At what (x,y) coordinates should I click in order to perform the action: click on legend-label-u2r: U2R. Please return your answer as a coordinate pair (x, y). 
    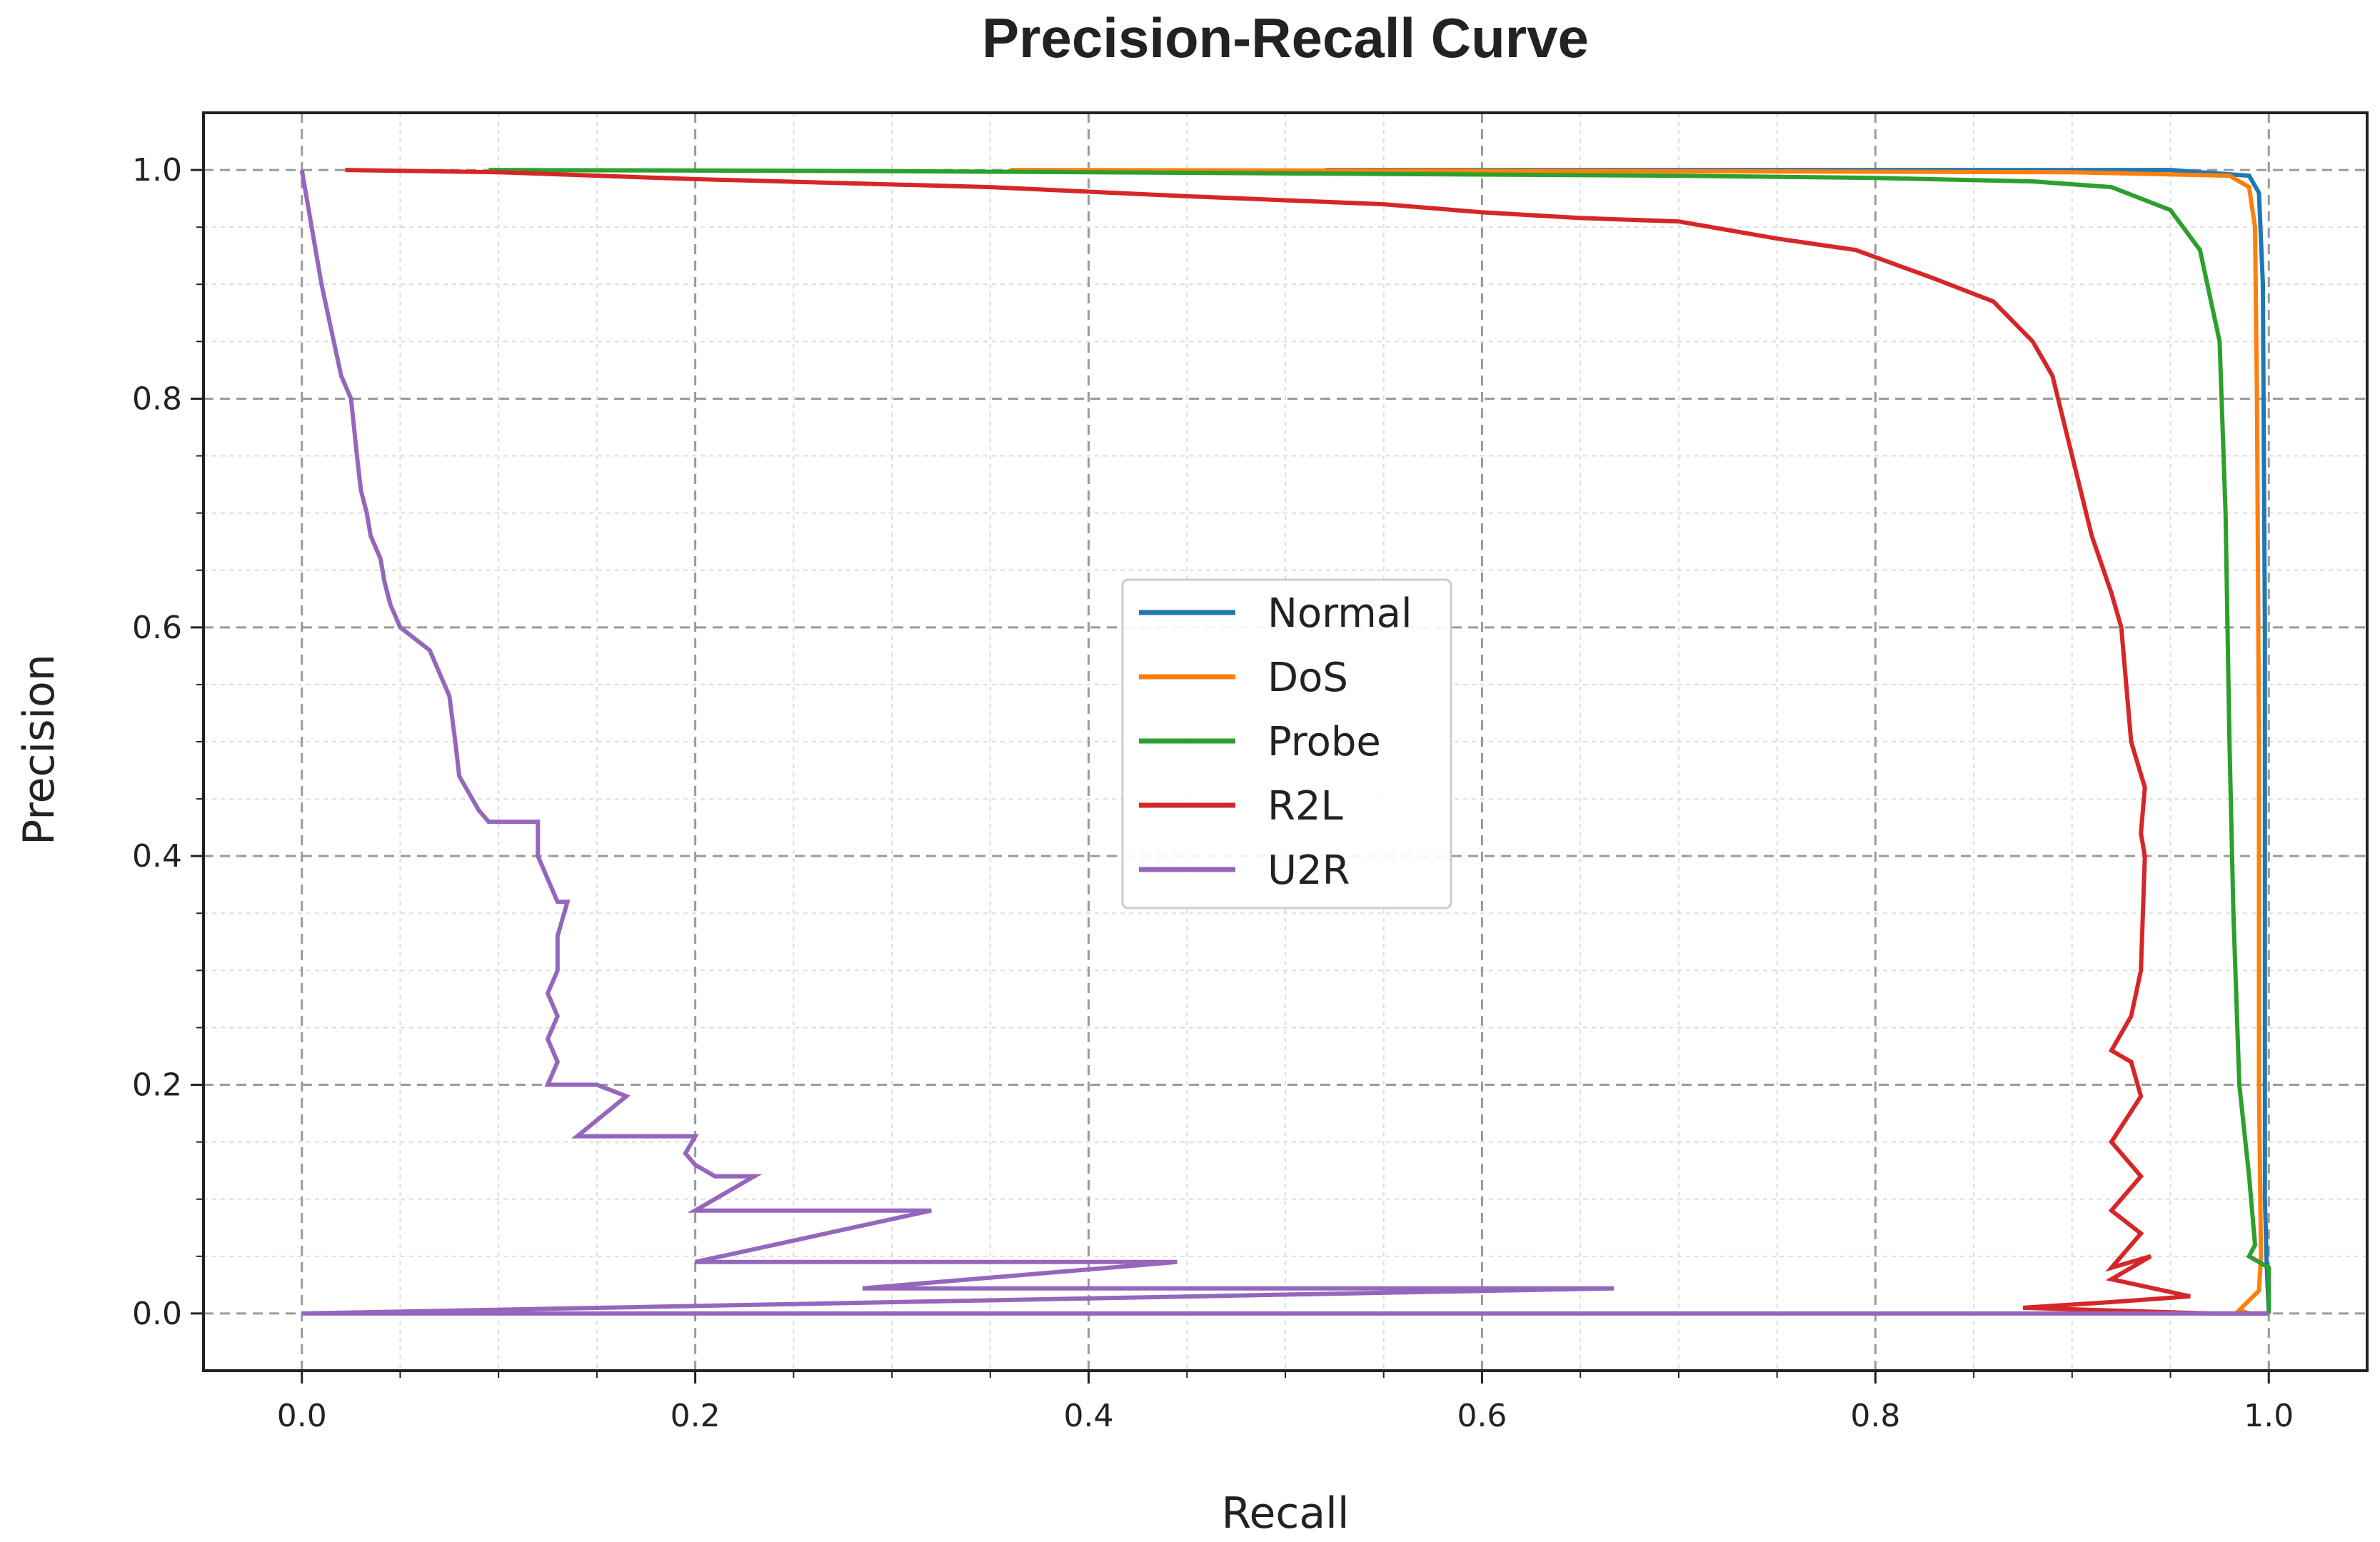
    Looking at the image, I should click on (1308, 870).